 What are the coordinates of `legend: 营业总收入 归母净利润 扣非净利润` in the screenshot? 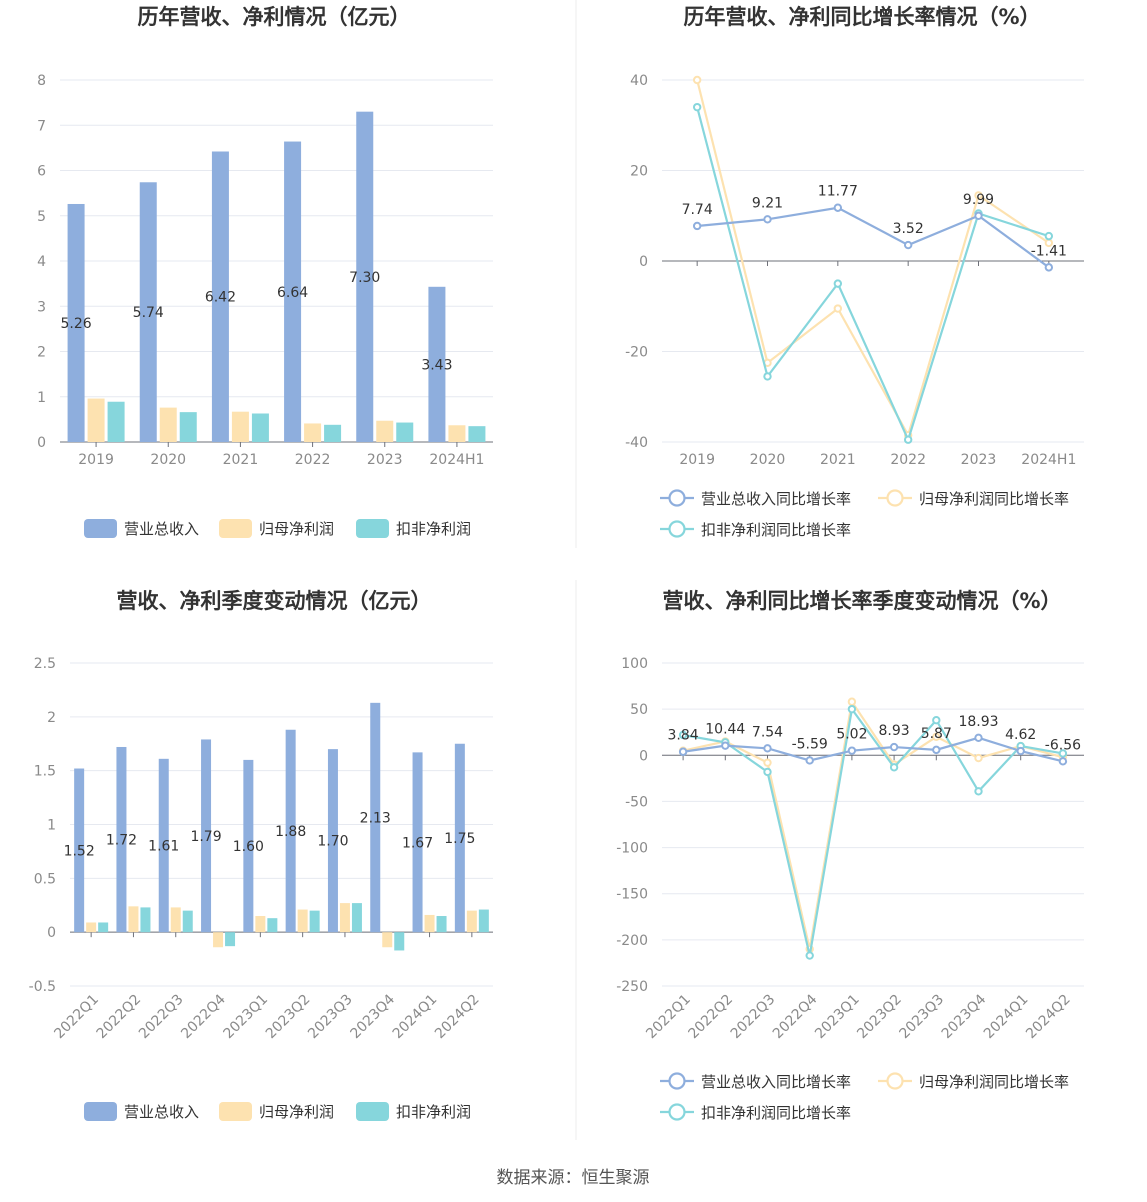 It's located at (277, 1111).